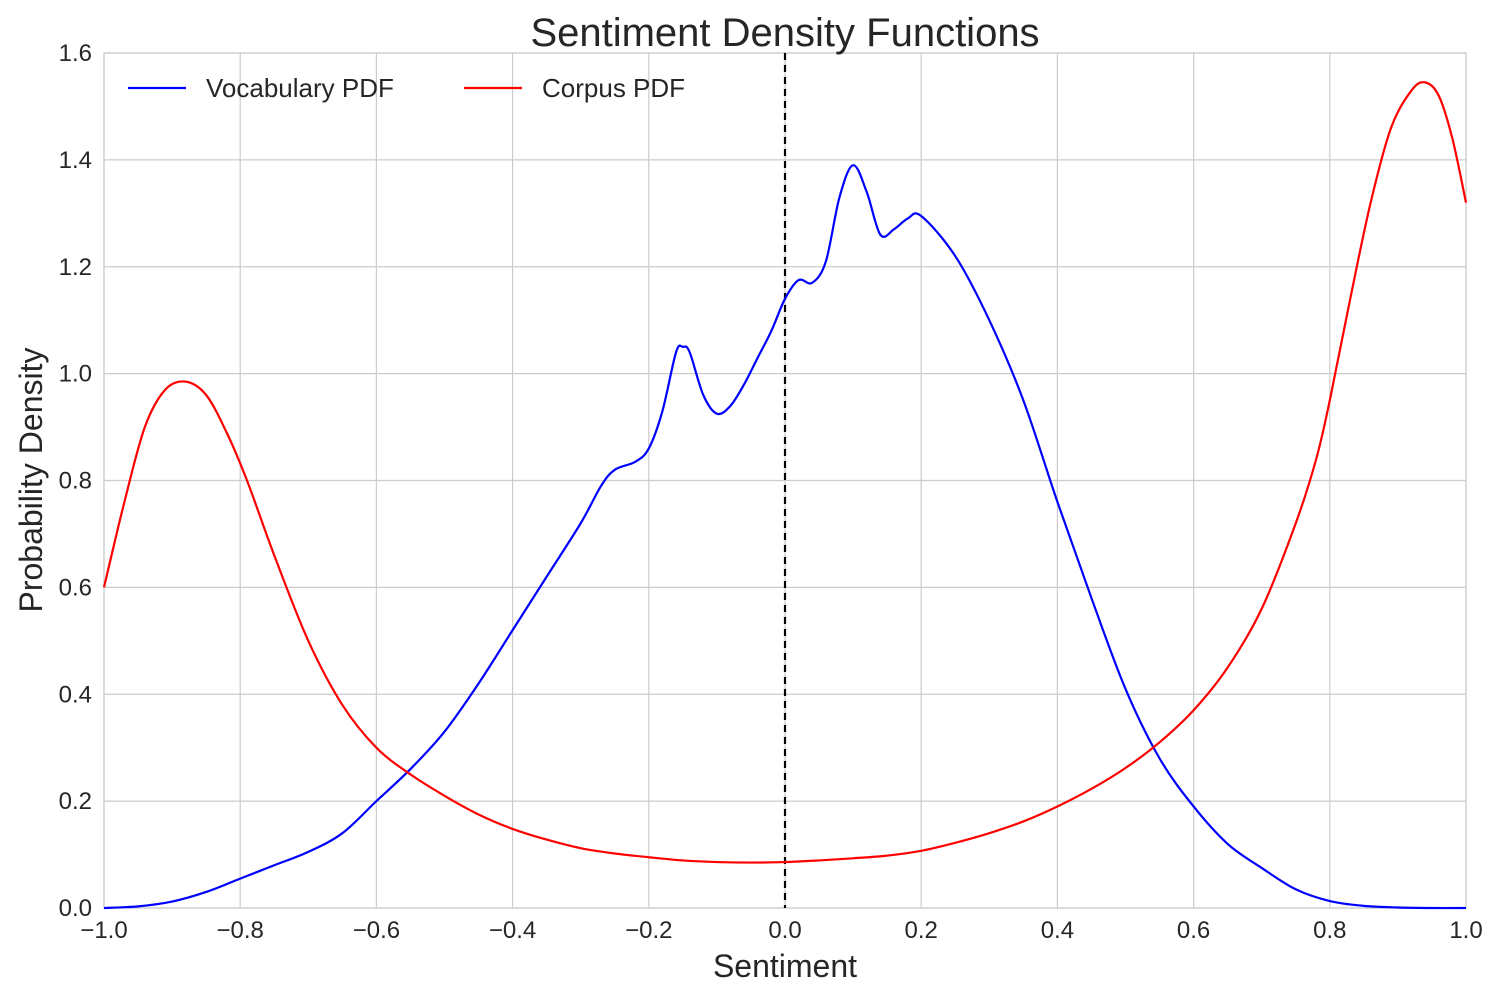 Image resolution: width=1500 pixels, height=1000 pixels. Describe the element at coordinates (1465, 930) in the screenshot. I see `x-tick-label: 1.0` at that location.